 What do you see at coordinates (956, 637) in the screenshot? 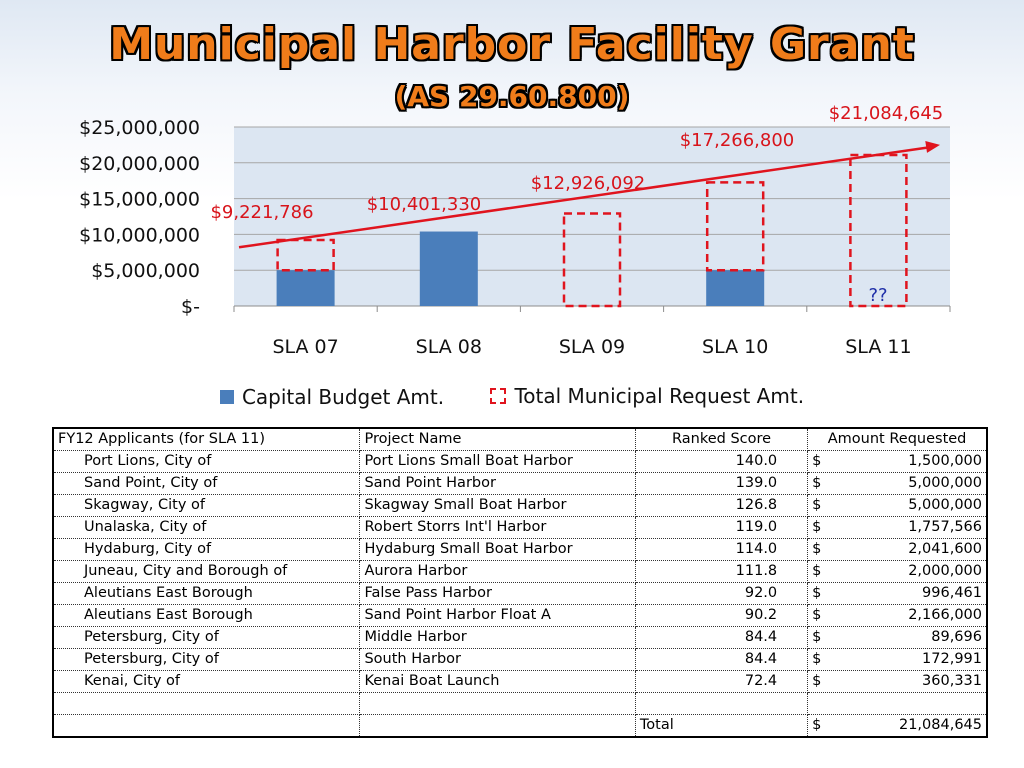
I see `cell-amount-value: 89,696` at bounding box center [956, 637].